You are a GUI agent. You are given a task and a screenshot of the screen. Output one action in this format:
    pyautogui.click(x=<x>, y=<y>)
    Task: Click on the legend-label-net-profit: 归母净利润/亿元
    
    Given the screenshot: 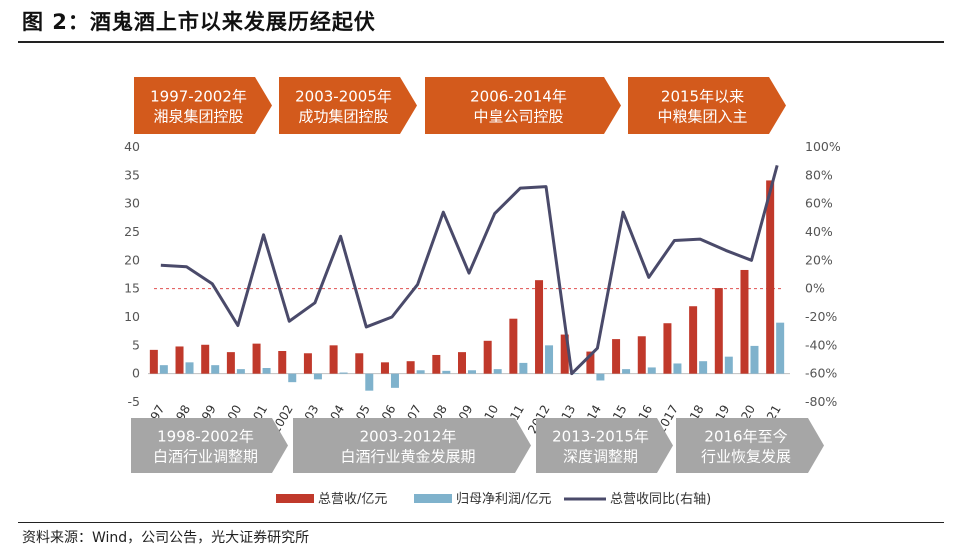 What is the action you would take?
    pyautogui.click(x=503, y=499)
    